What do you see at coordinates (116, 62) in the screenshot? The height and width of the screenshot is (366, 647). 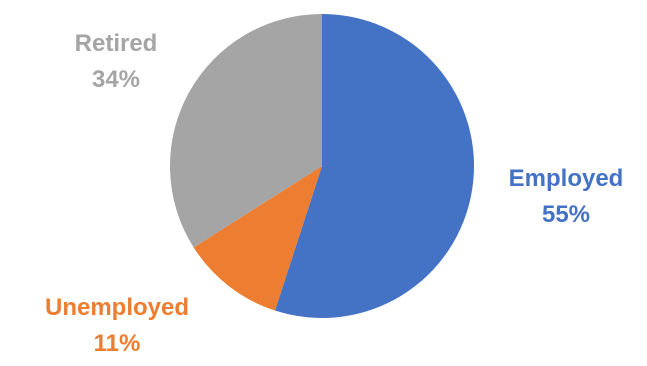 I see `slice-label-retired: Retired 34%` at bounding box center [116, 62].